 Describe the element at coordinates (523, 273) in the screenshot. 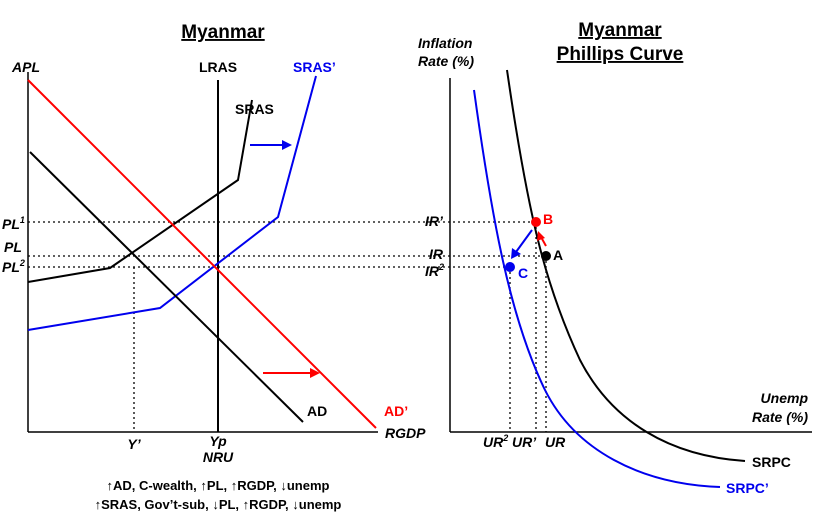

I see `point-c-label: C` at that location.